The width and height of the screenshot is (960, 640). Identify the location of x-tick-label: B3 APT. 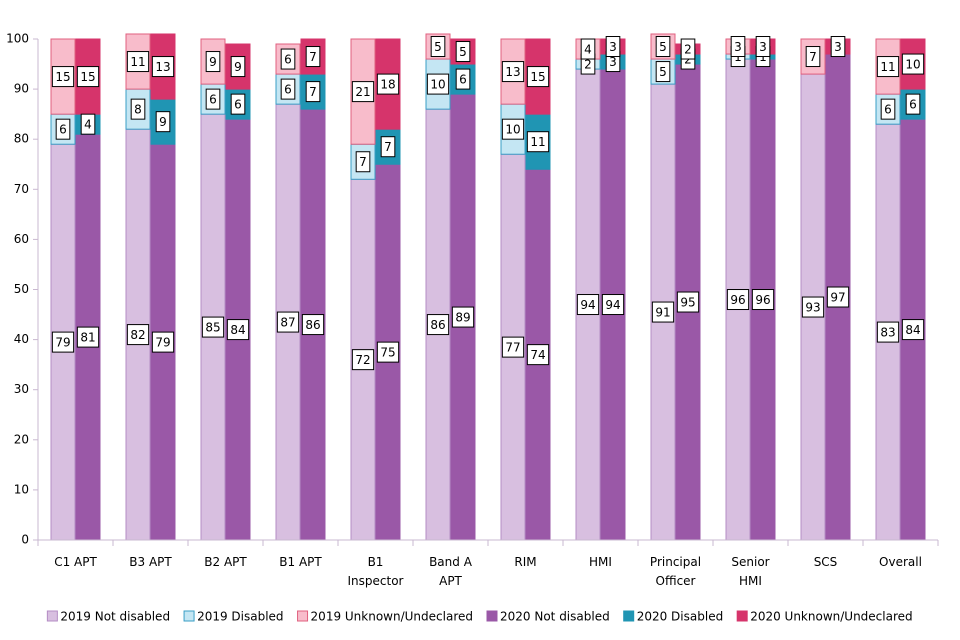
(150, 562).